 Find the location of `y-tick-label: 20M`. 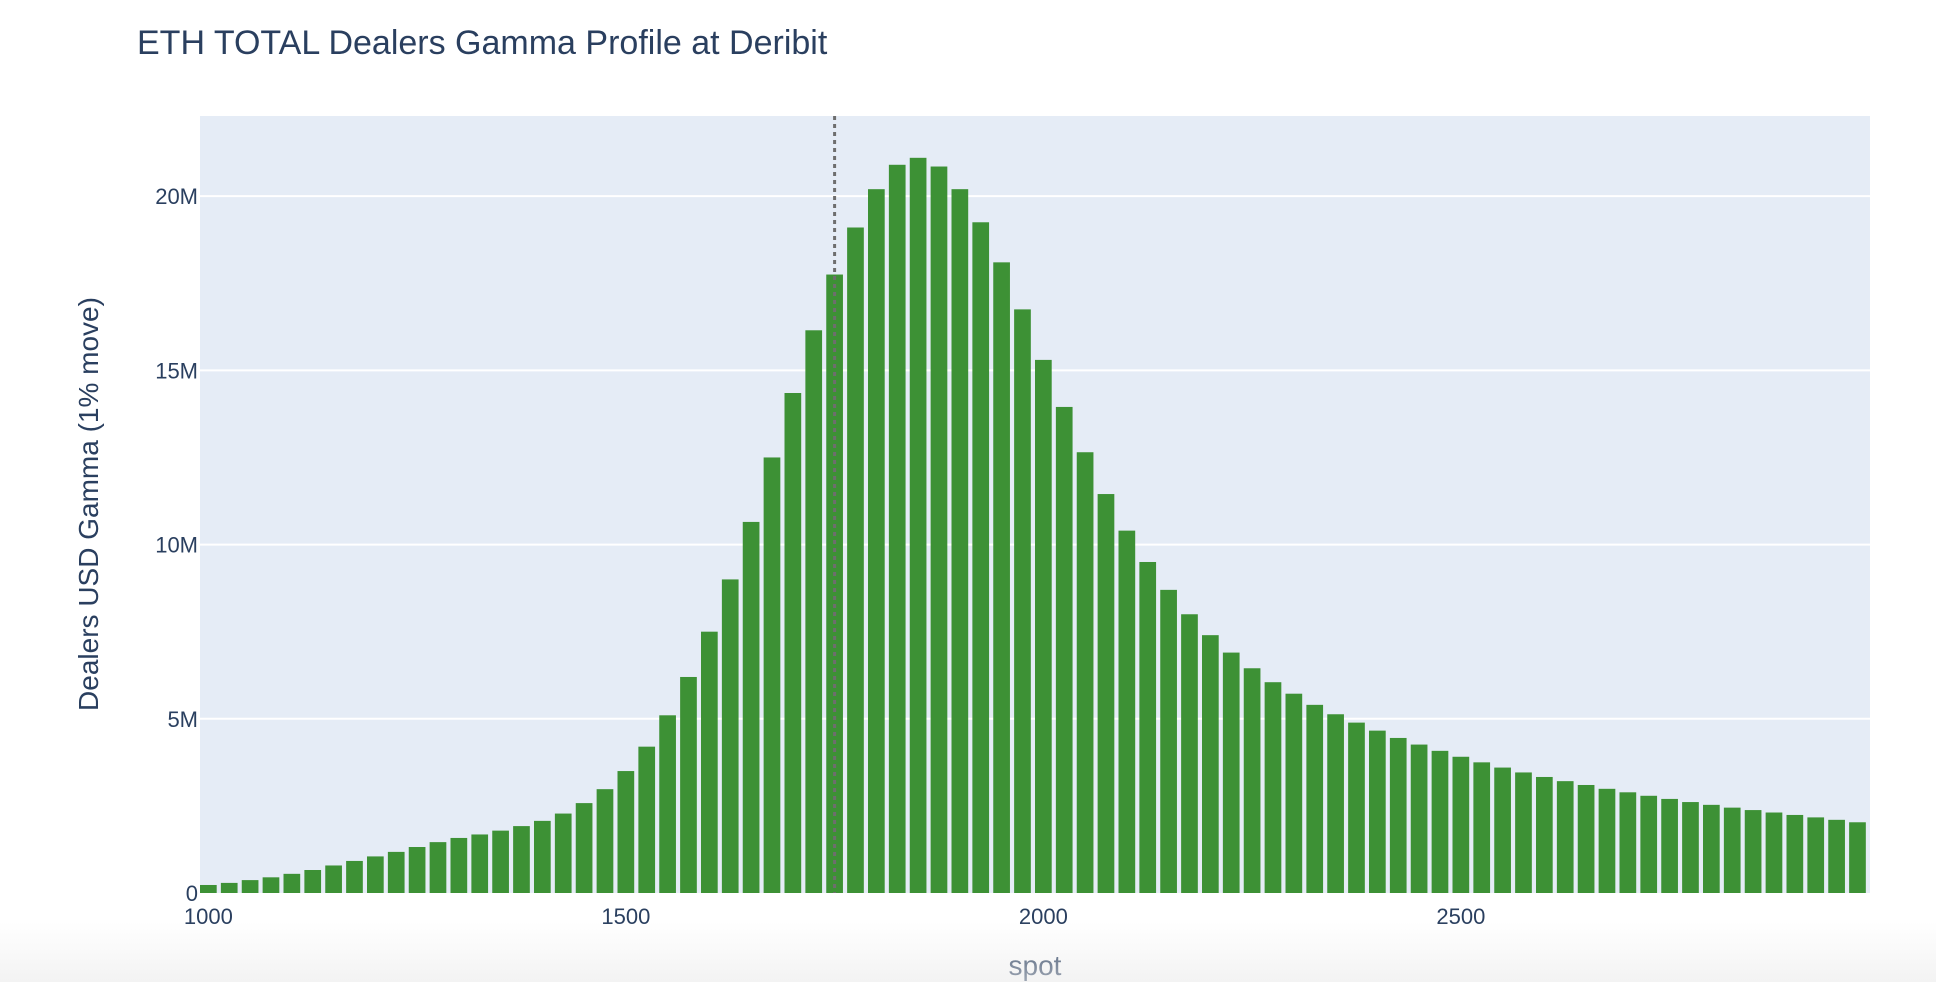

y-tick-label: 20M is located at coordinates (176, 196).